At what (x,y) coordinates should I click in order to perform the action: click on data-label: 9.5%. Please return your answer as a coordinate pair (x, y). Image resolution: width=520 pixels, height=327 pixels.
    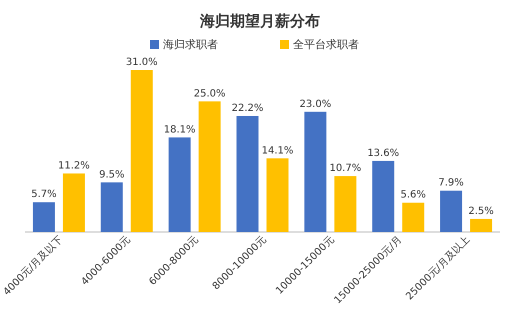
    Looking at the image, I should click on (111, 174).